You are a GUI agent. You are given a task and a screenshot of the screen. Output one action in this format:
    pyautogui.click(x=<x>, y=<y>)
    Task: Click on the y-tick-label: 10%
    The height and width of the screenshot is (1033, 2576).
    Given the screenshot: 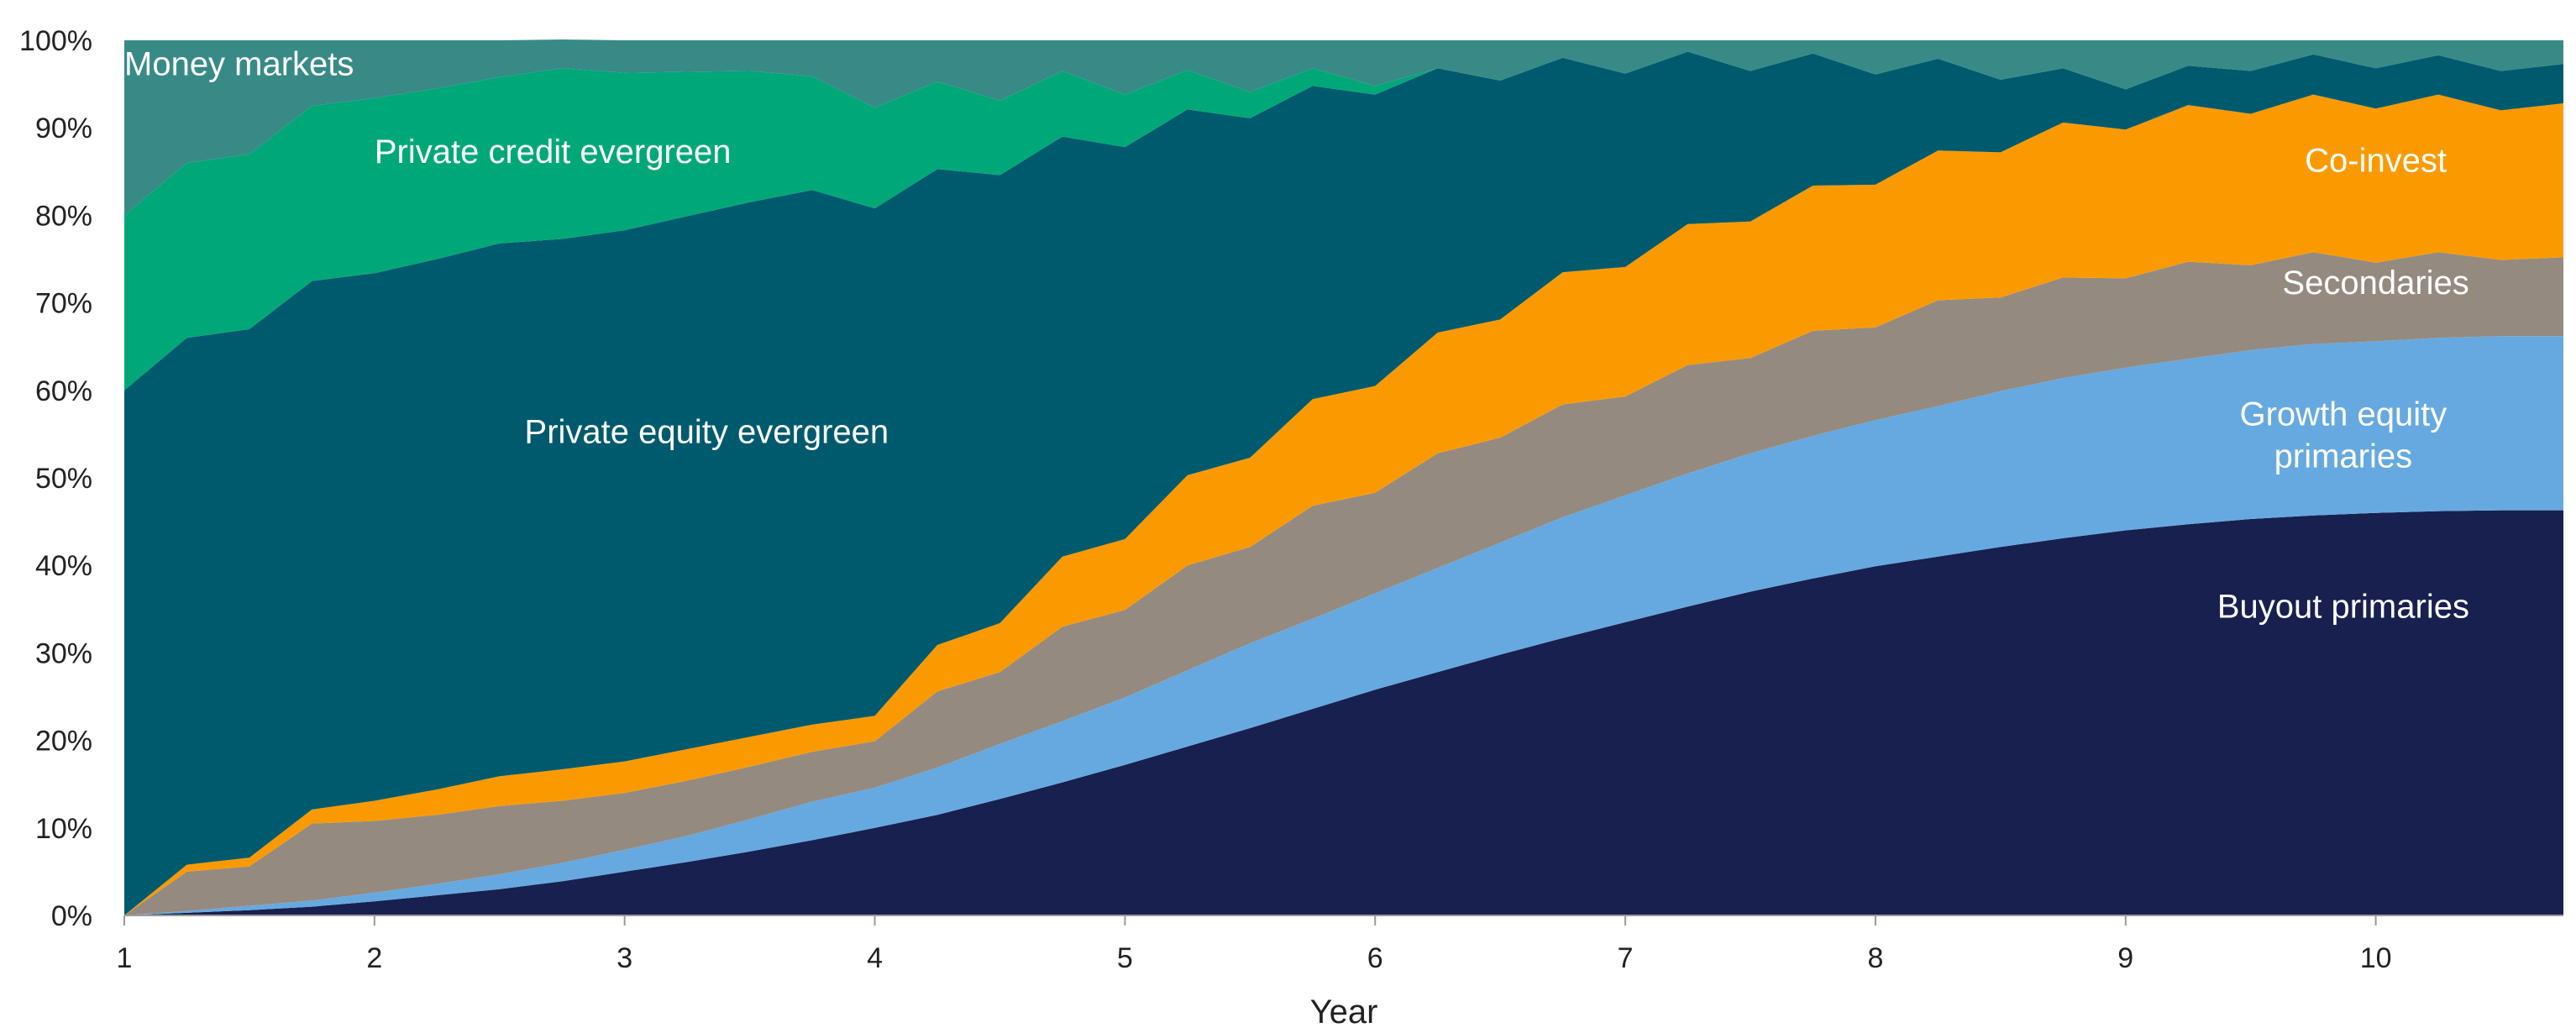 What is the action you would take?
    pyautogui.click(x=63, y=829)
    